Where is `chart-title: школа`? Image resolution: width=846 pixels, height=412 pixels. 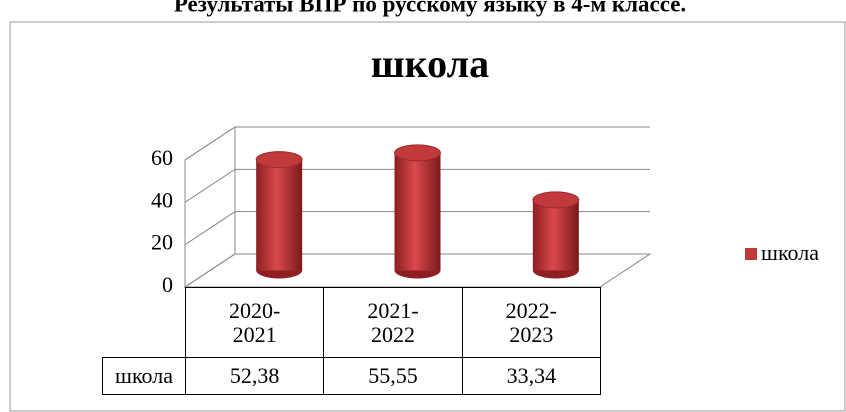 chart-title: школа is located at coordinates (430, 63).